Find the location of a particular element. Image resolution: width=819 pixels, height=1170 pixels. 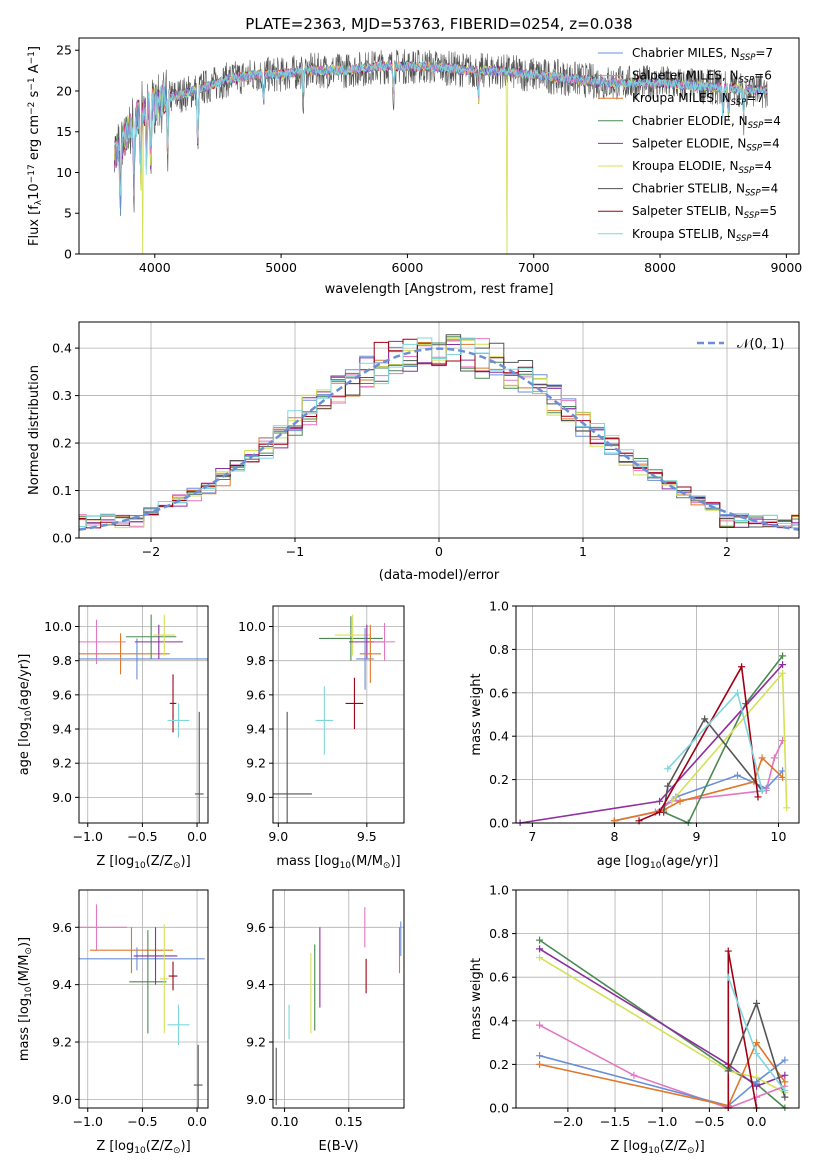

y-axis-label: mass [log10(M/M⊙)] is located at coordinates (25, 999).